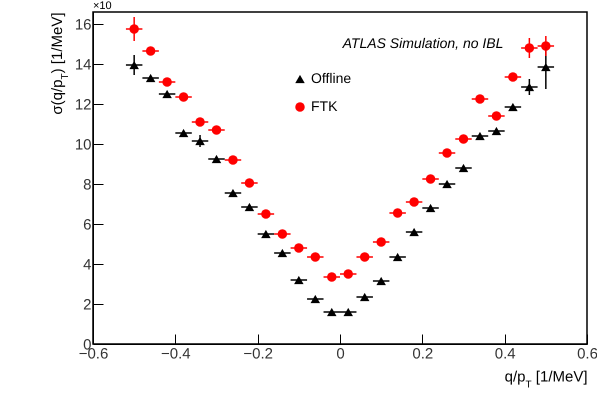  I want to click on y-tick-label: 16, so click(83, 25).